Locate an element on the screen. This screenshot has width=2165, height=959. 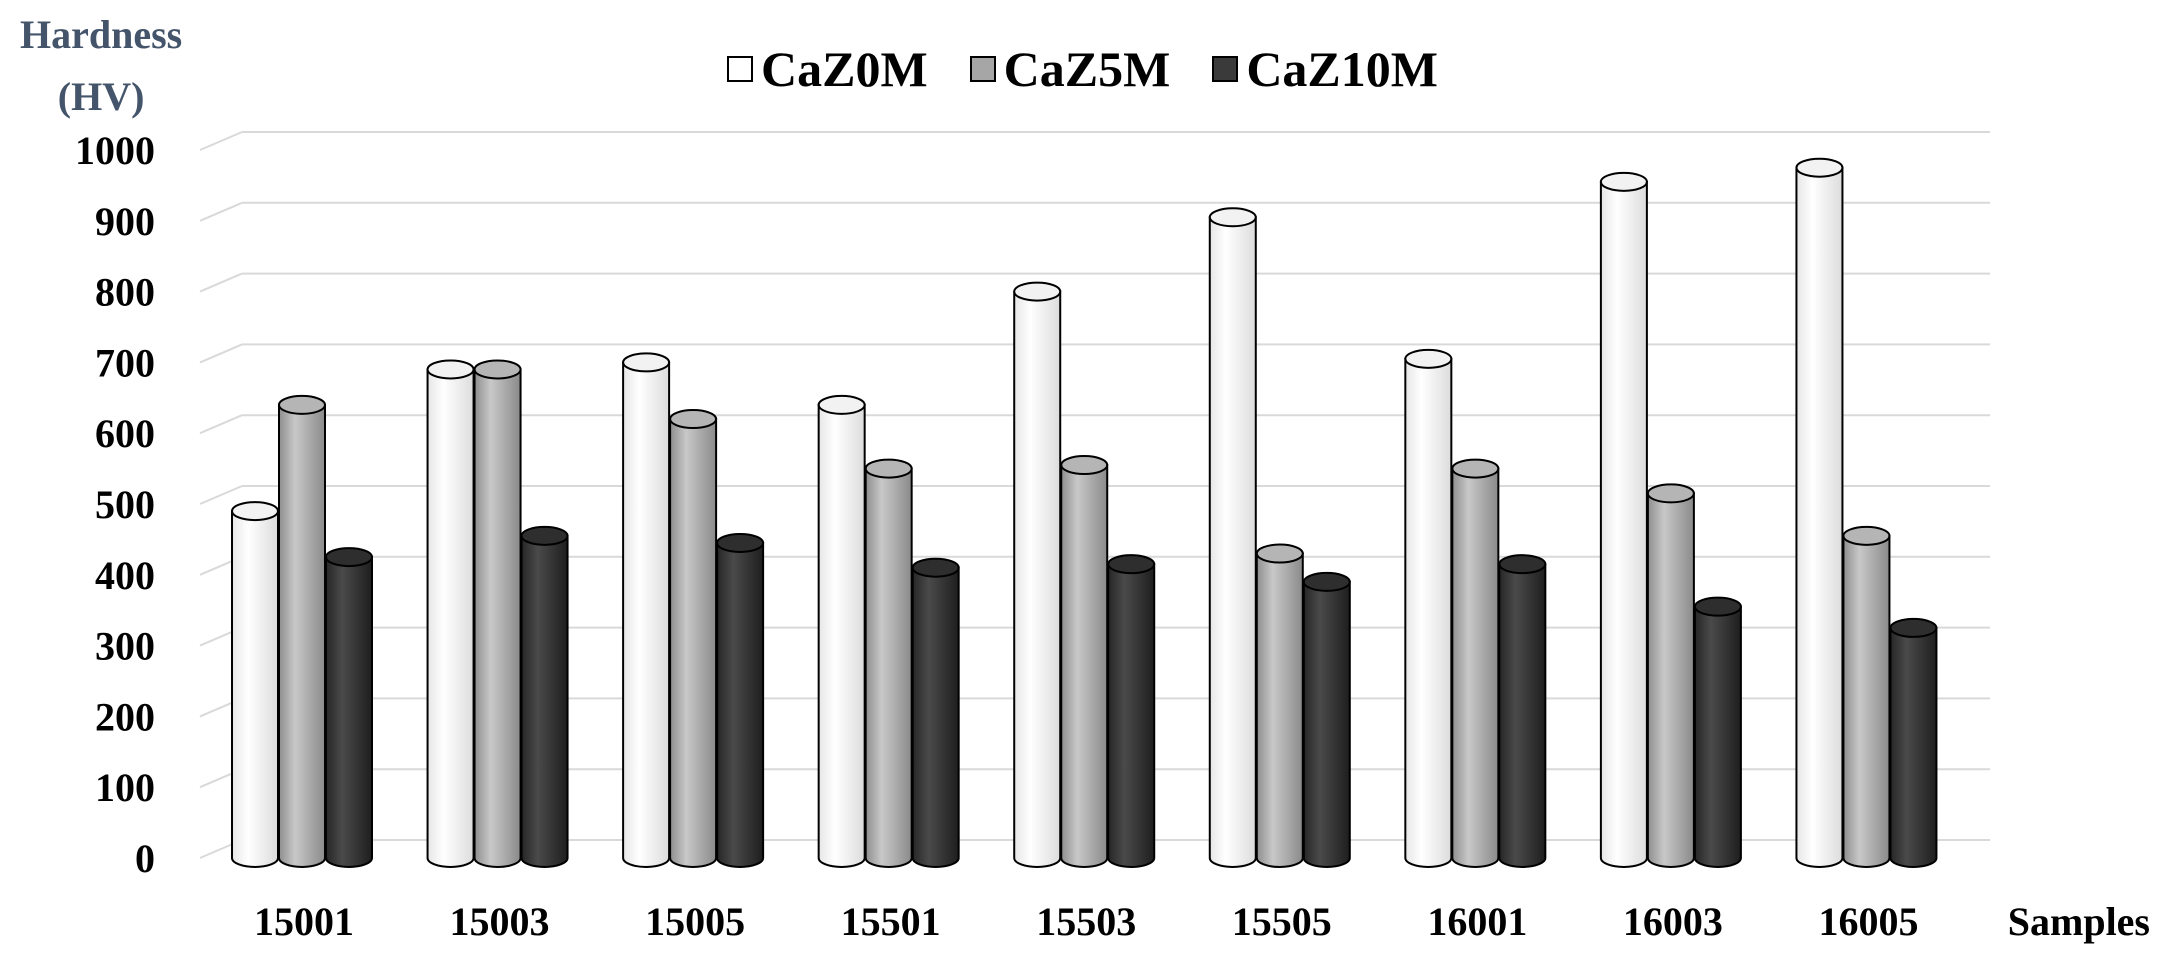
y-tick-label: 400 is located at coordinates (125, 575).